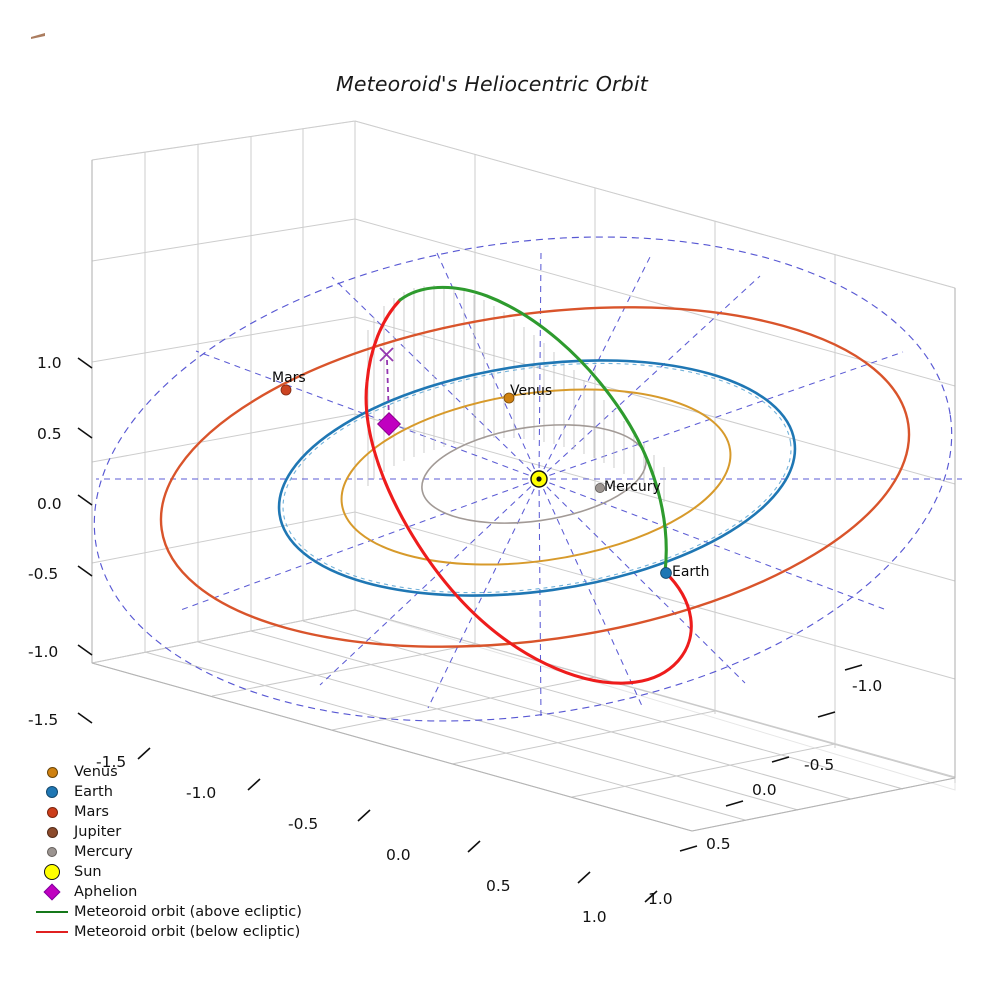 Image resolution: width=984 pixels, height=984 pixels. What do you see at coordinates (175, 892) in the screenshot?
I see `legend-item-aphelion: Aphelion` at bounding box center [175, 892].